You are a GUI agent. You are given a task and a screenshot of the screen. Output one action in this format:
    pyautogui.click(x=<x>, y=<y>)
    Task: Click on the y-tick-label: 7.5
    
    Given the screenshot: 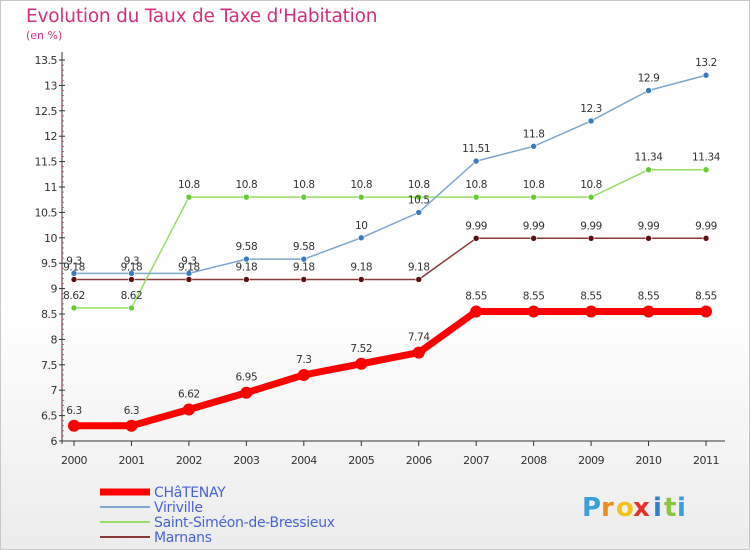 What is the action you would take?
    pyautogui.click(x=49, y=365)
    